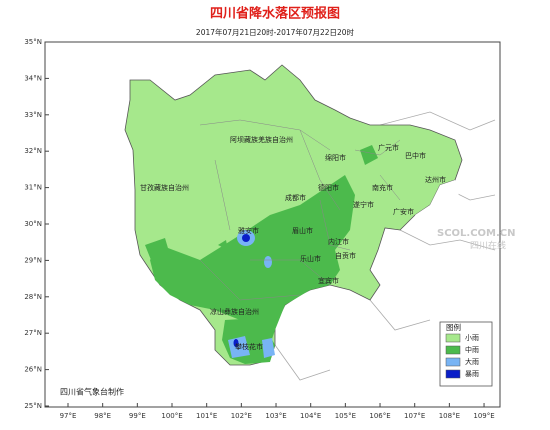  What do you see at coordinates (33, 78) in the screenshot?
I see `lat-label: 34°N` at bounding box center [33, 78].